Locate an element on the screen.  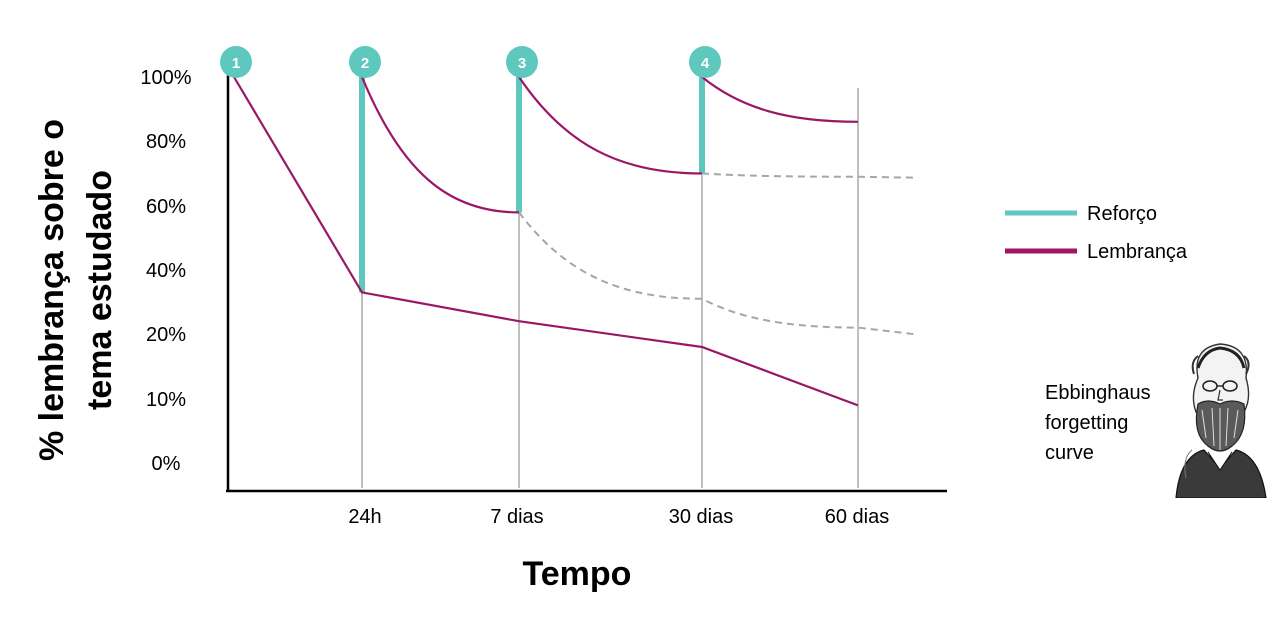
y-tick-labels: 0% 10% 20% 40% 60% 80% 100% is located at coordinates (165, 271).